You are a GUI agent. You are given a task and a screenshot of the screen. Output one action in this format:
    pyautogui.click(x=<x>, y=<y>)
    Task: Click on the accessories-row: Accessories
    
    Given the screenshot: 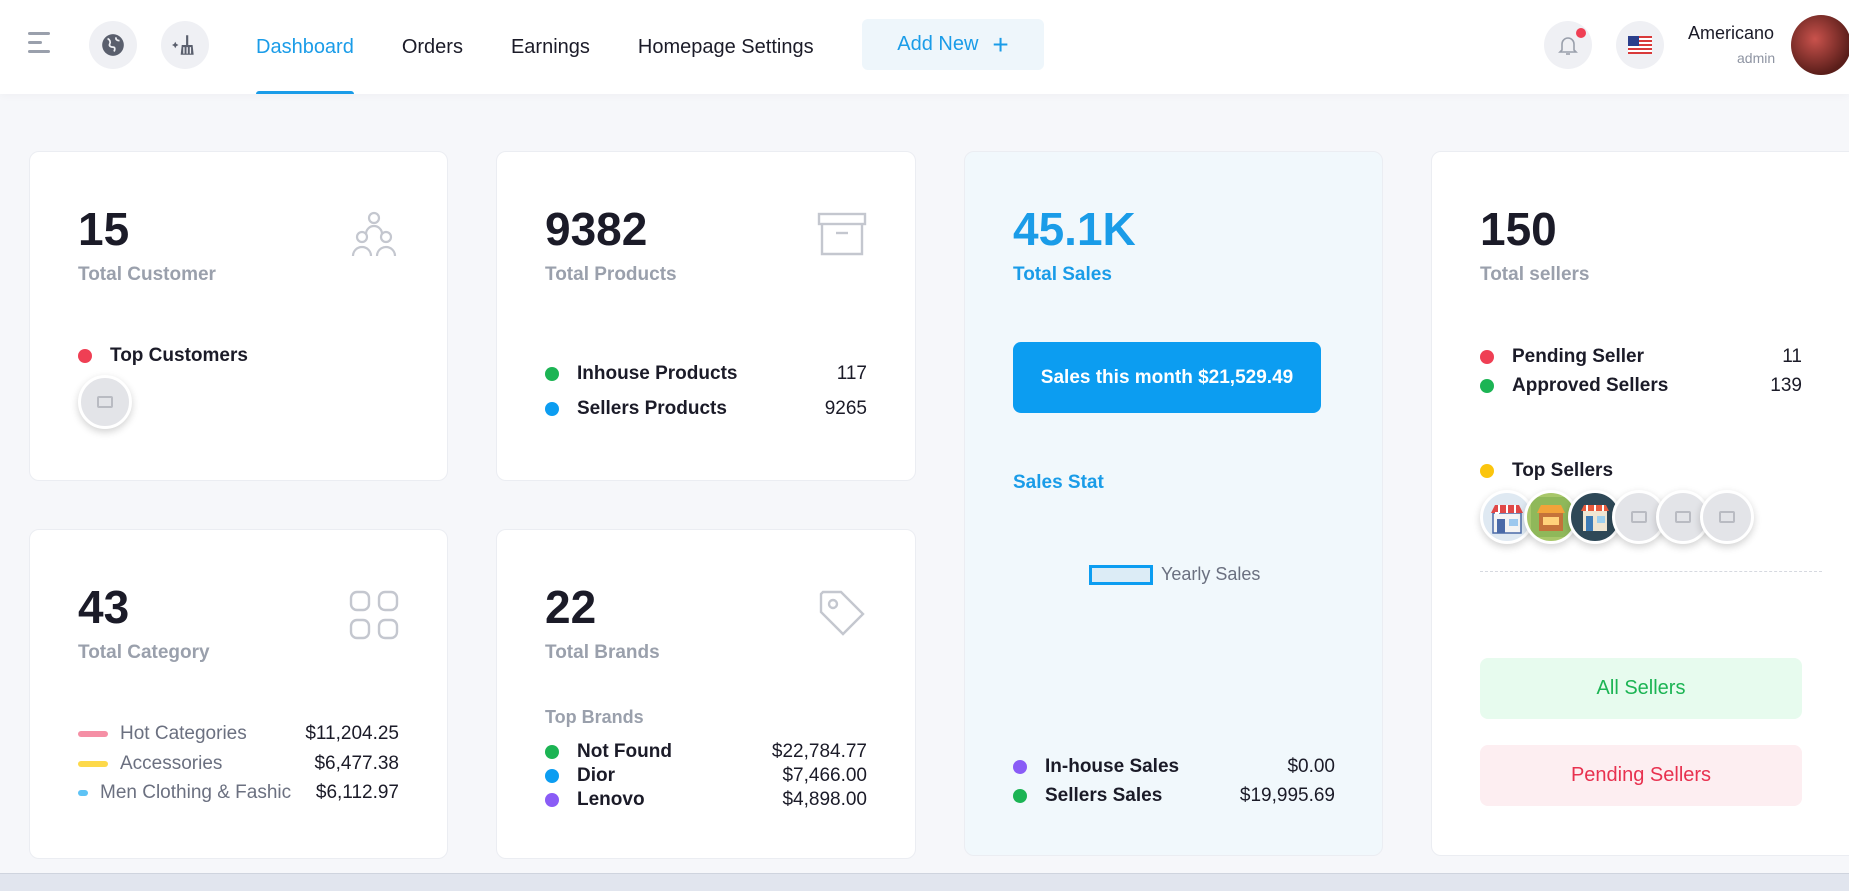 What is the action you would take?
    pyautogui.click(x=150, y=764)
    